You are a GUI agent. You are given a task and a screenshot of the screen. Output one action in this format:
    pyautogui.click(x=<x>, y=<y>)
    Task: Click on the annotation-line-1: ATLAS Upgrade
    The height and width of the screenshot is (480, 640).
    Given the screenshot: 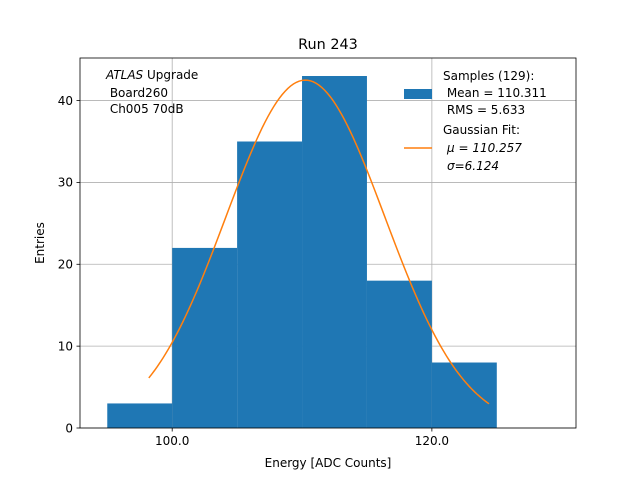 What is the action you would take?
    pyautogui.click(x=151, y=75)
    